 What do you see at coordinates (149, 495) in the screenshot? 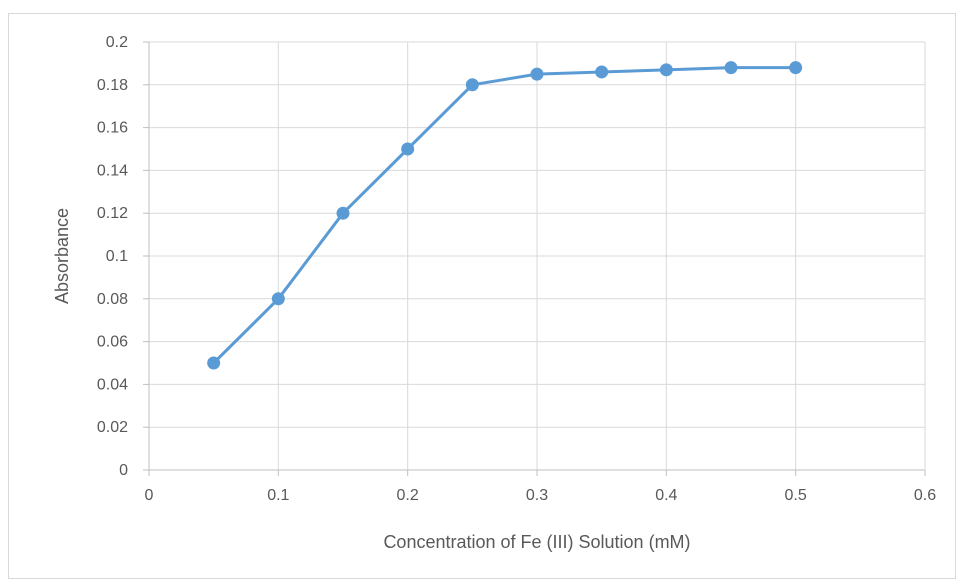
I see `x-tick-label: 0` at bounding box center [149, 495].